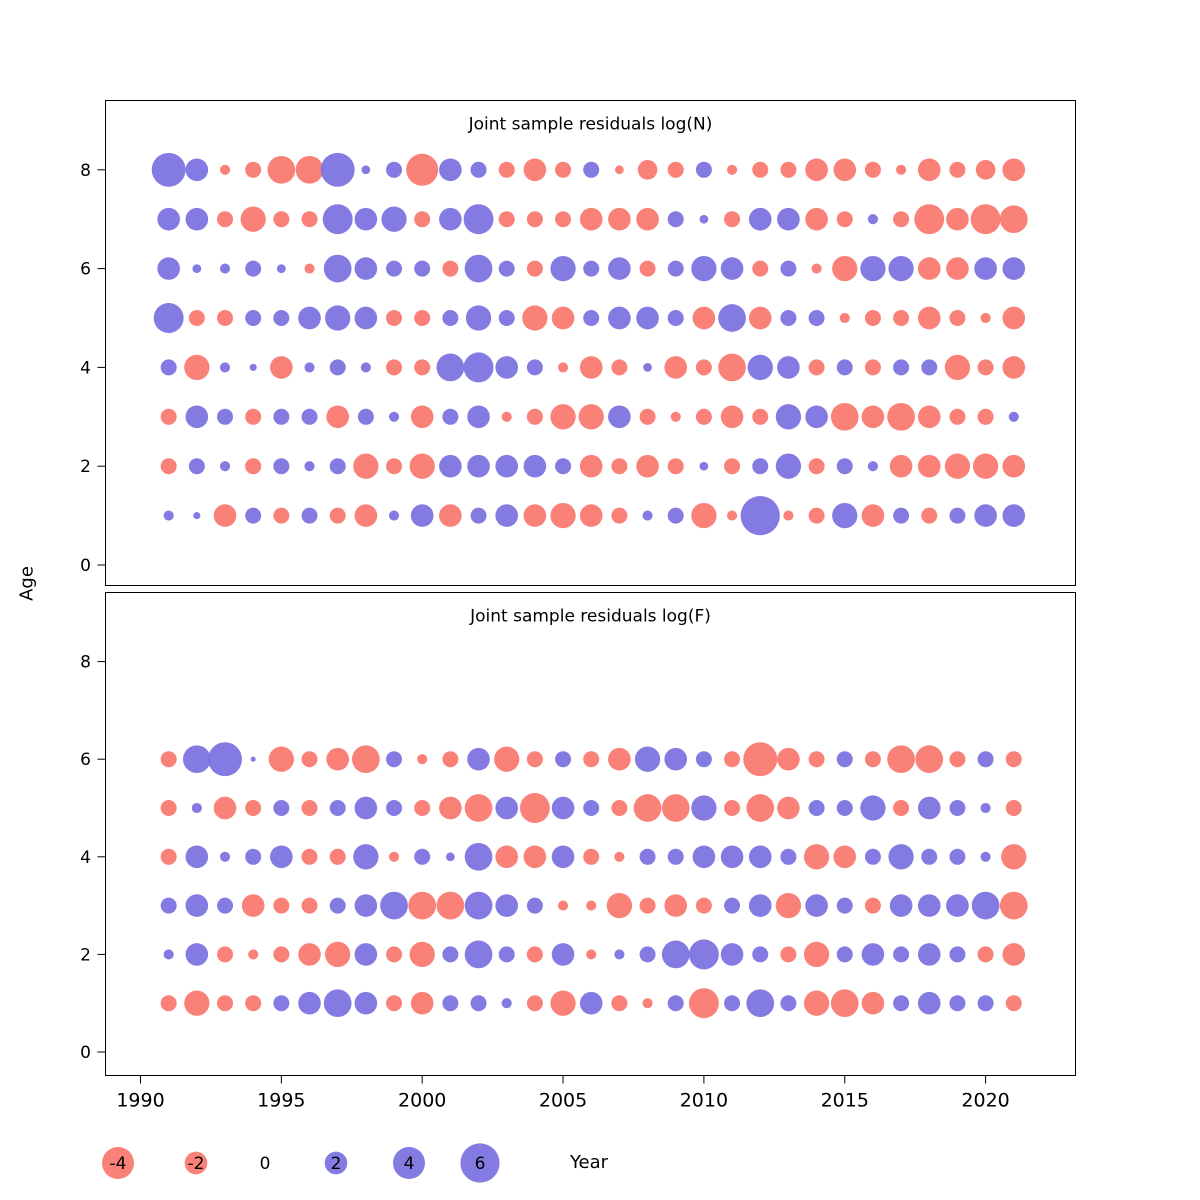  What do you see at coordinates (409, 1164) in the screenshot?
I see `legend-value-label: 4` at bounding box center [409, 1164].